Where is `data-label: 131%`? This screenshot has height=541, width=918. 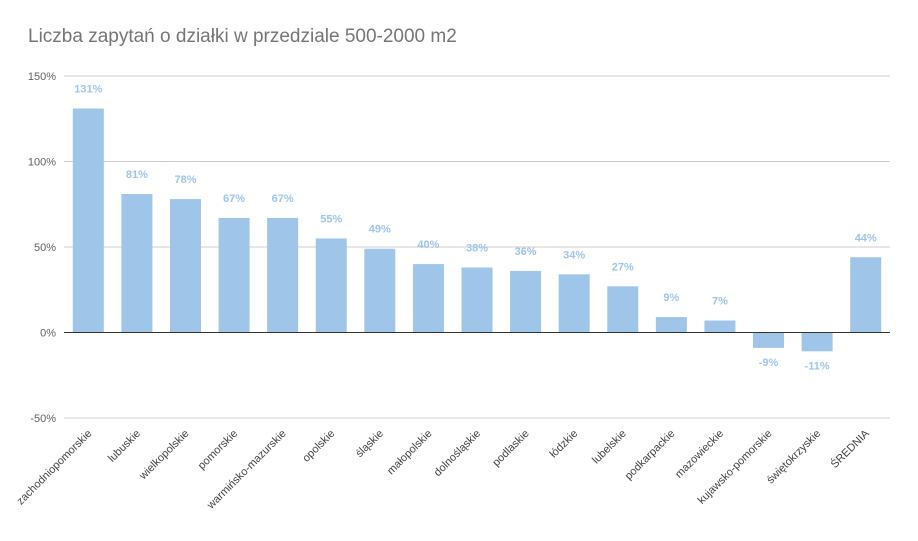
data-label: 131% is located at coordinates (88, 89).